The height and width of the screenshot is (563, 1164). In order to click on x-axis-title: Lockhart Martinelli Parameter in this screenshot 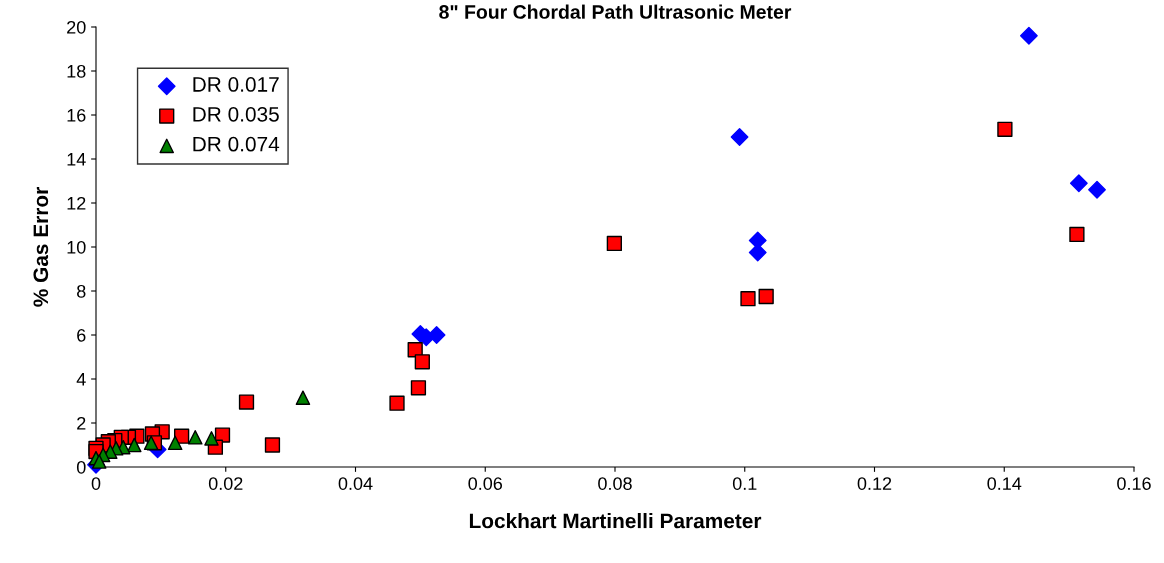, I will do `click(615, 521)`.